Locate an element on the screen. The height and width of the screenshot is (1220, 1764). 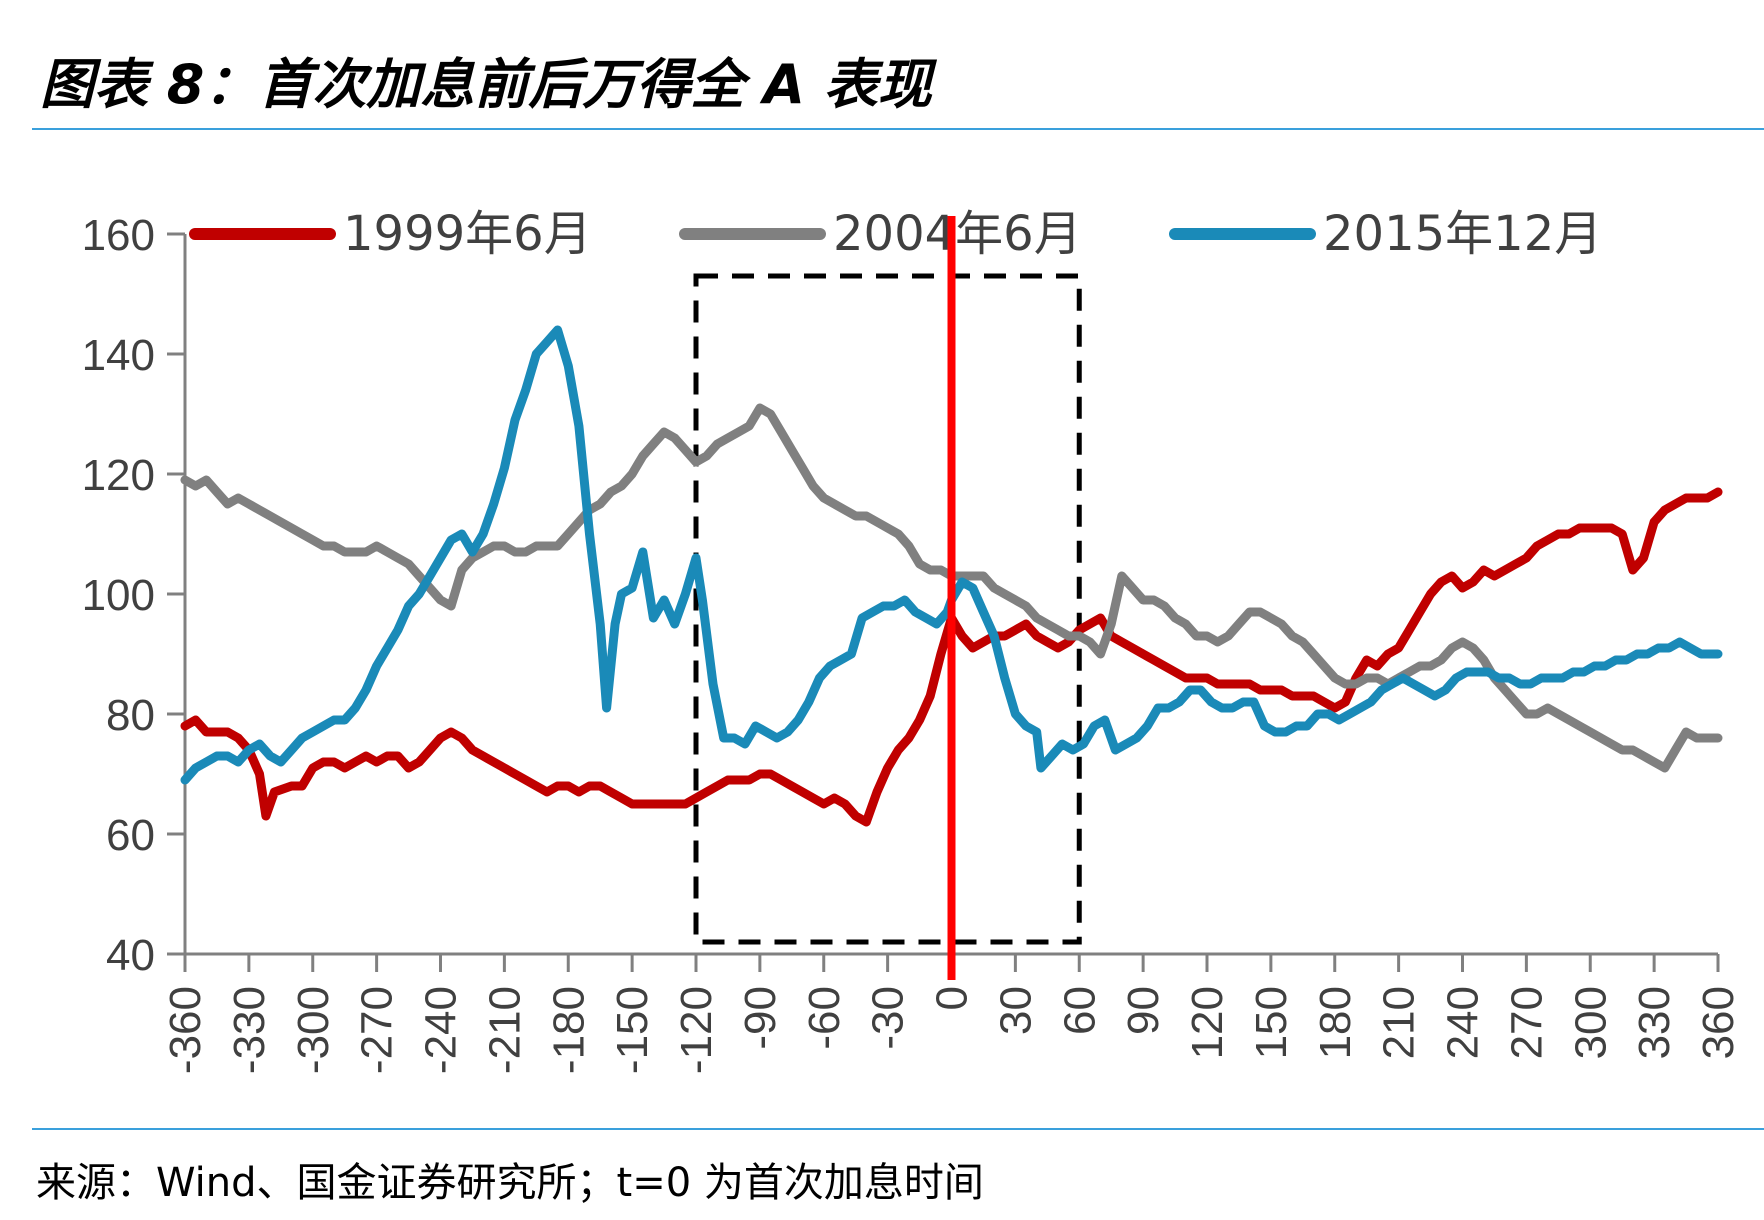
x-tick-label: 120 is located at coordinates (1207, 1022).